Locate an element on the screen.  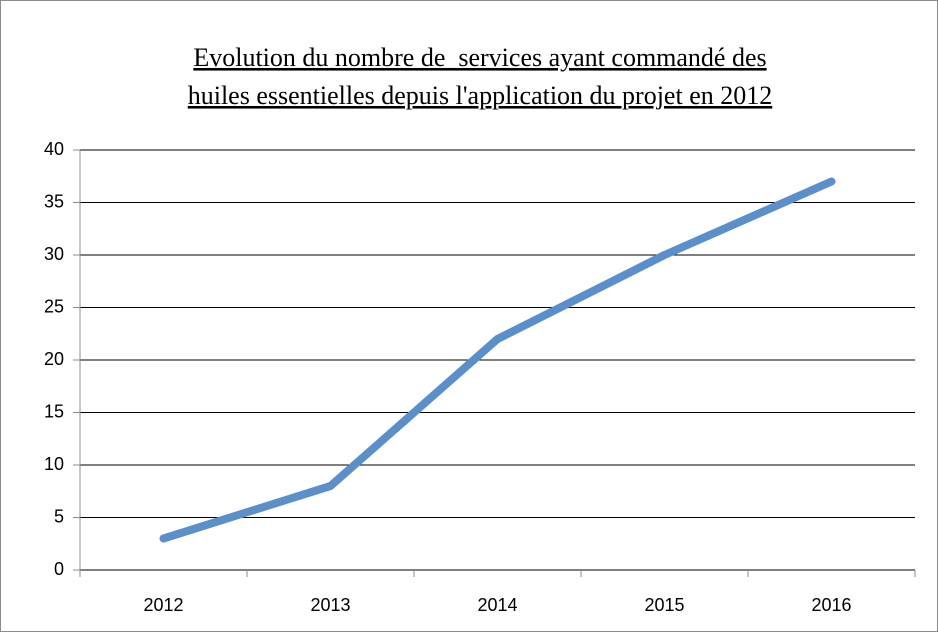
y-tick-label: 15 is located at coordinates (54, 411).